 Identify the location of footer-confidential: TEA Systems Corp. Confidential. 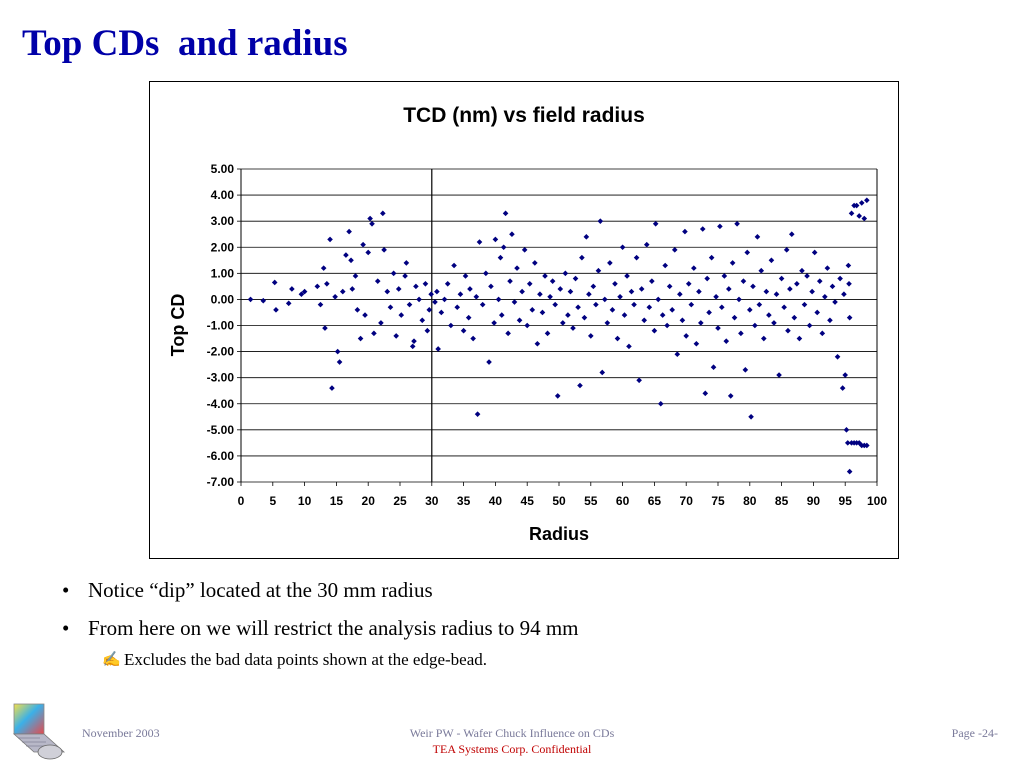
(512, 749).